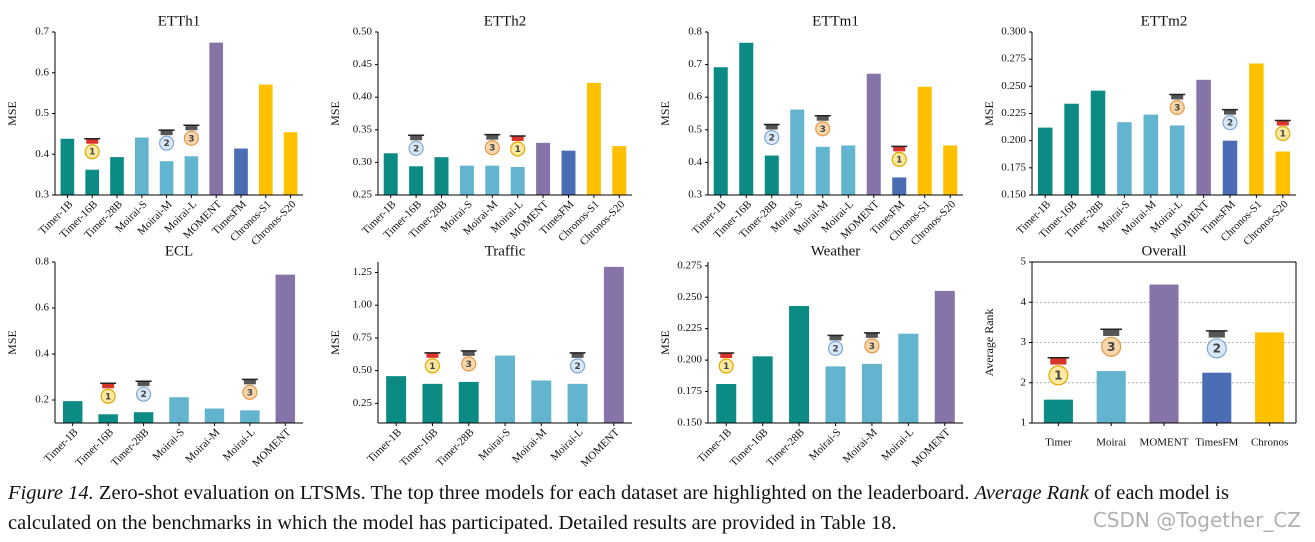 The image size is (1315, 542). I want to click on x-tick-label: MOMENT, so click(931, 447).